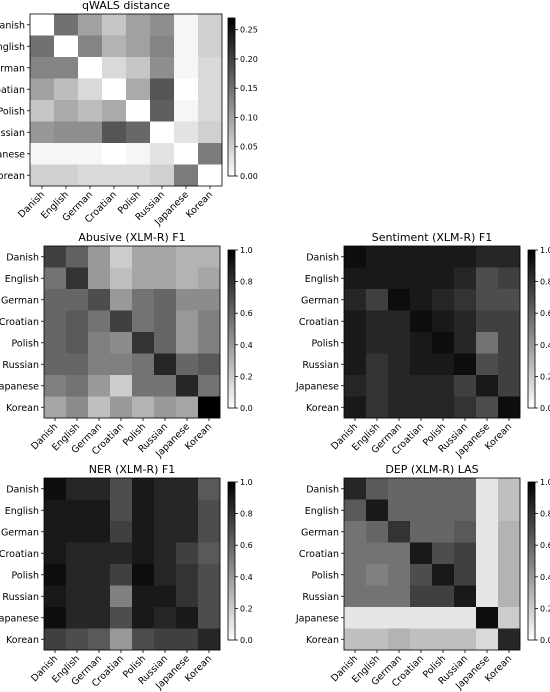 This screenshot has height=692, width=550. What do you see at coordinates (12, 90) in the screenshot?
I see `y-tick-label: Croatian` at bounding box center [12, 90].